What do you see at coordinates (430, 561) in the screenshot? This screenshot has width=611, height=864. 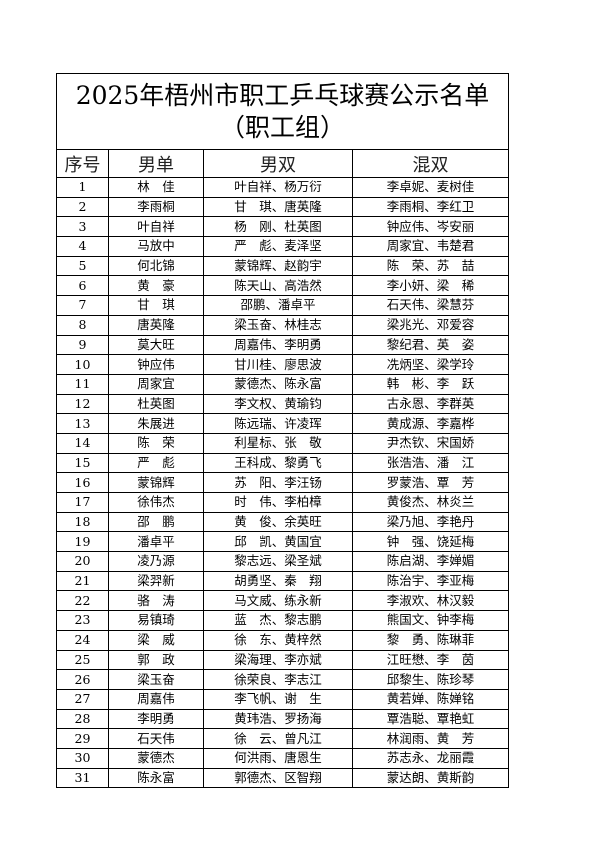 I see `mixed-doubles-cell: 陈启湖、李婵媚` at bounding box center [430, 561].